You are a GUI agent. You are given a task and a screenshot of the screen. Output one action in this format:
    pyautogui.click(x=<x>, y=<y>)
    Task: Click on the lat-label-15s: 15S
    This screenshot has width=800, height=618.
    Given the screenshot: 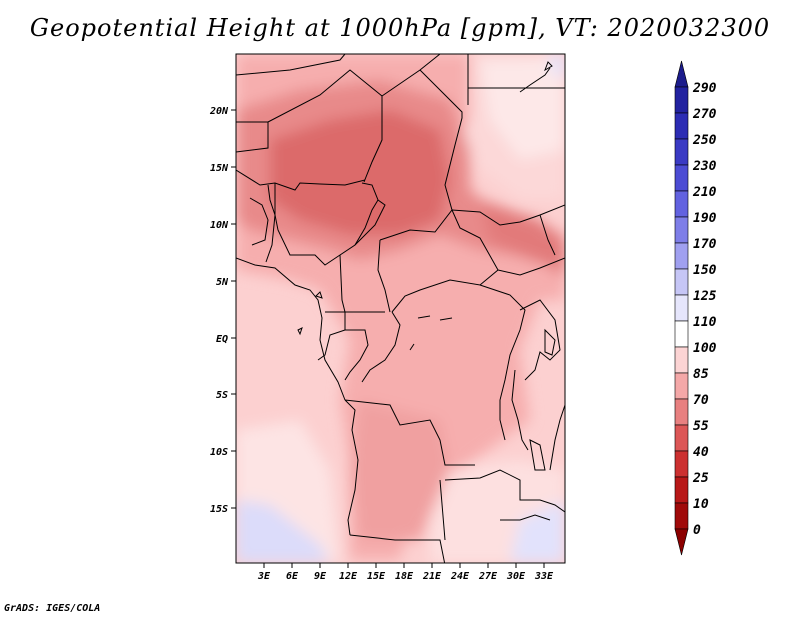 What is the action you would take?
    pyautogui.click(x=219, y=509)
    